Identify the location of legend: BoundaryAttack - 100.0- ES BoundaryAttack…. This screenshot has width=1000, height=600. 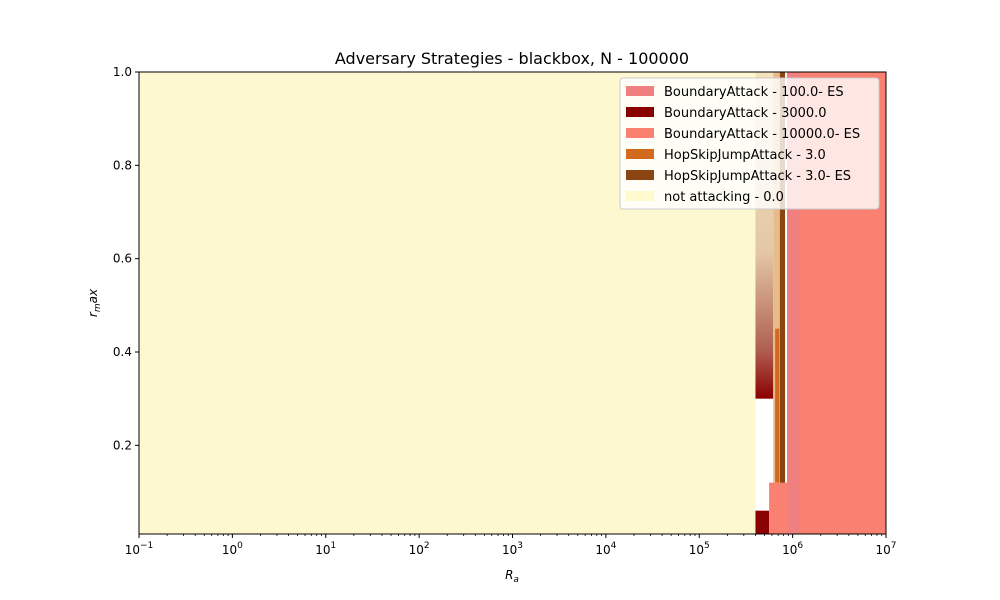
(749, 143).